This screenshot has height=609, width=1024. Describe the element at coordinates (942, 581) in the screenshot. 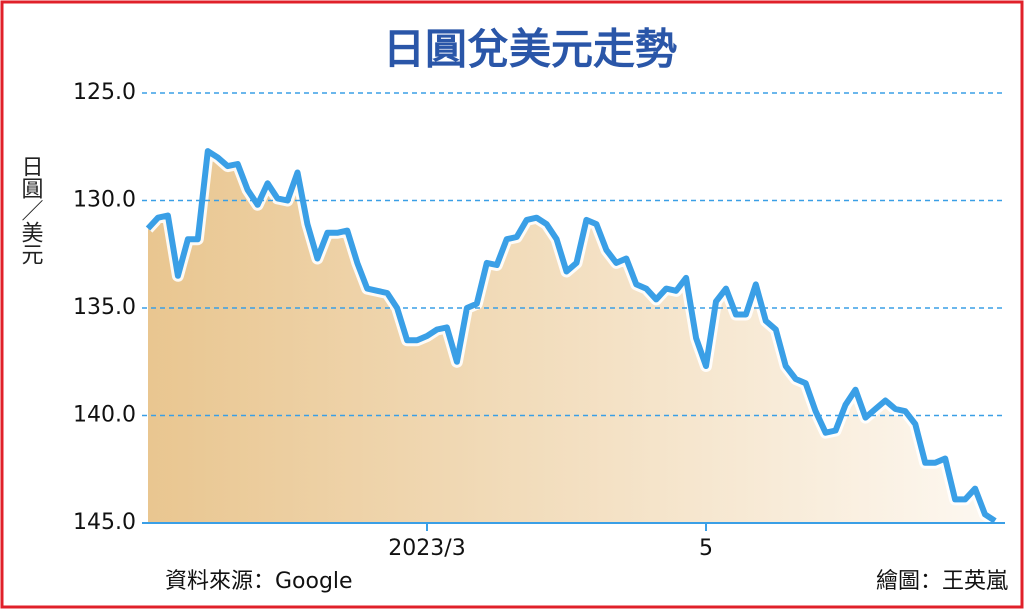

I see `credit: 繪圖：王英嵐` at that location.